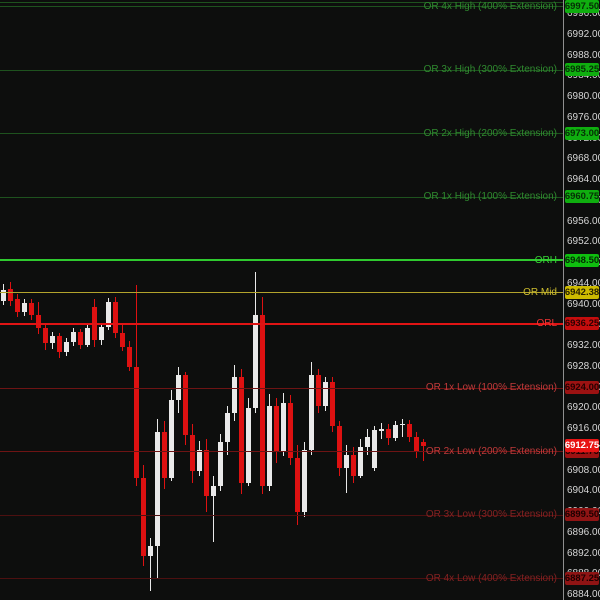 The image size is (600, 600). Describe the element at coordinates (583, 345) in the screenshot. I see `price-axis-tick: 6932.00` at that location.